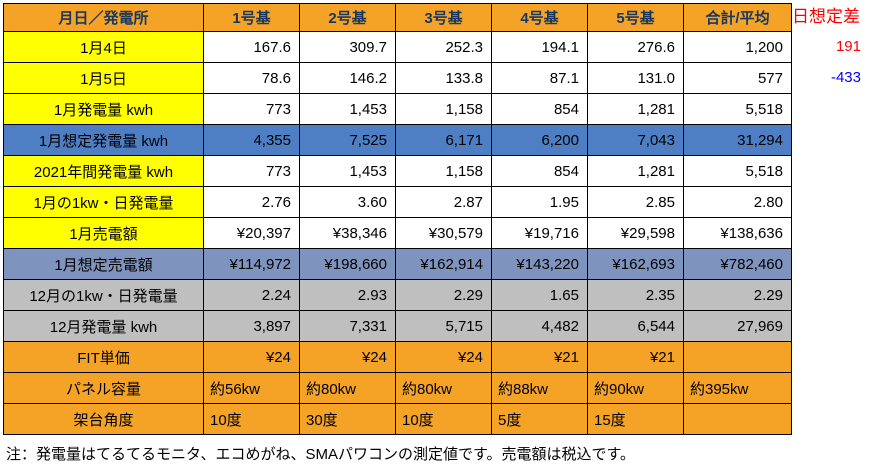 This screenshot has height=470, width=880. Describe the element at coordinates (443, 47) in the screenshot. I see `cell: 252.3` at that location.